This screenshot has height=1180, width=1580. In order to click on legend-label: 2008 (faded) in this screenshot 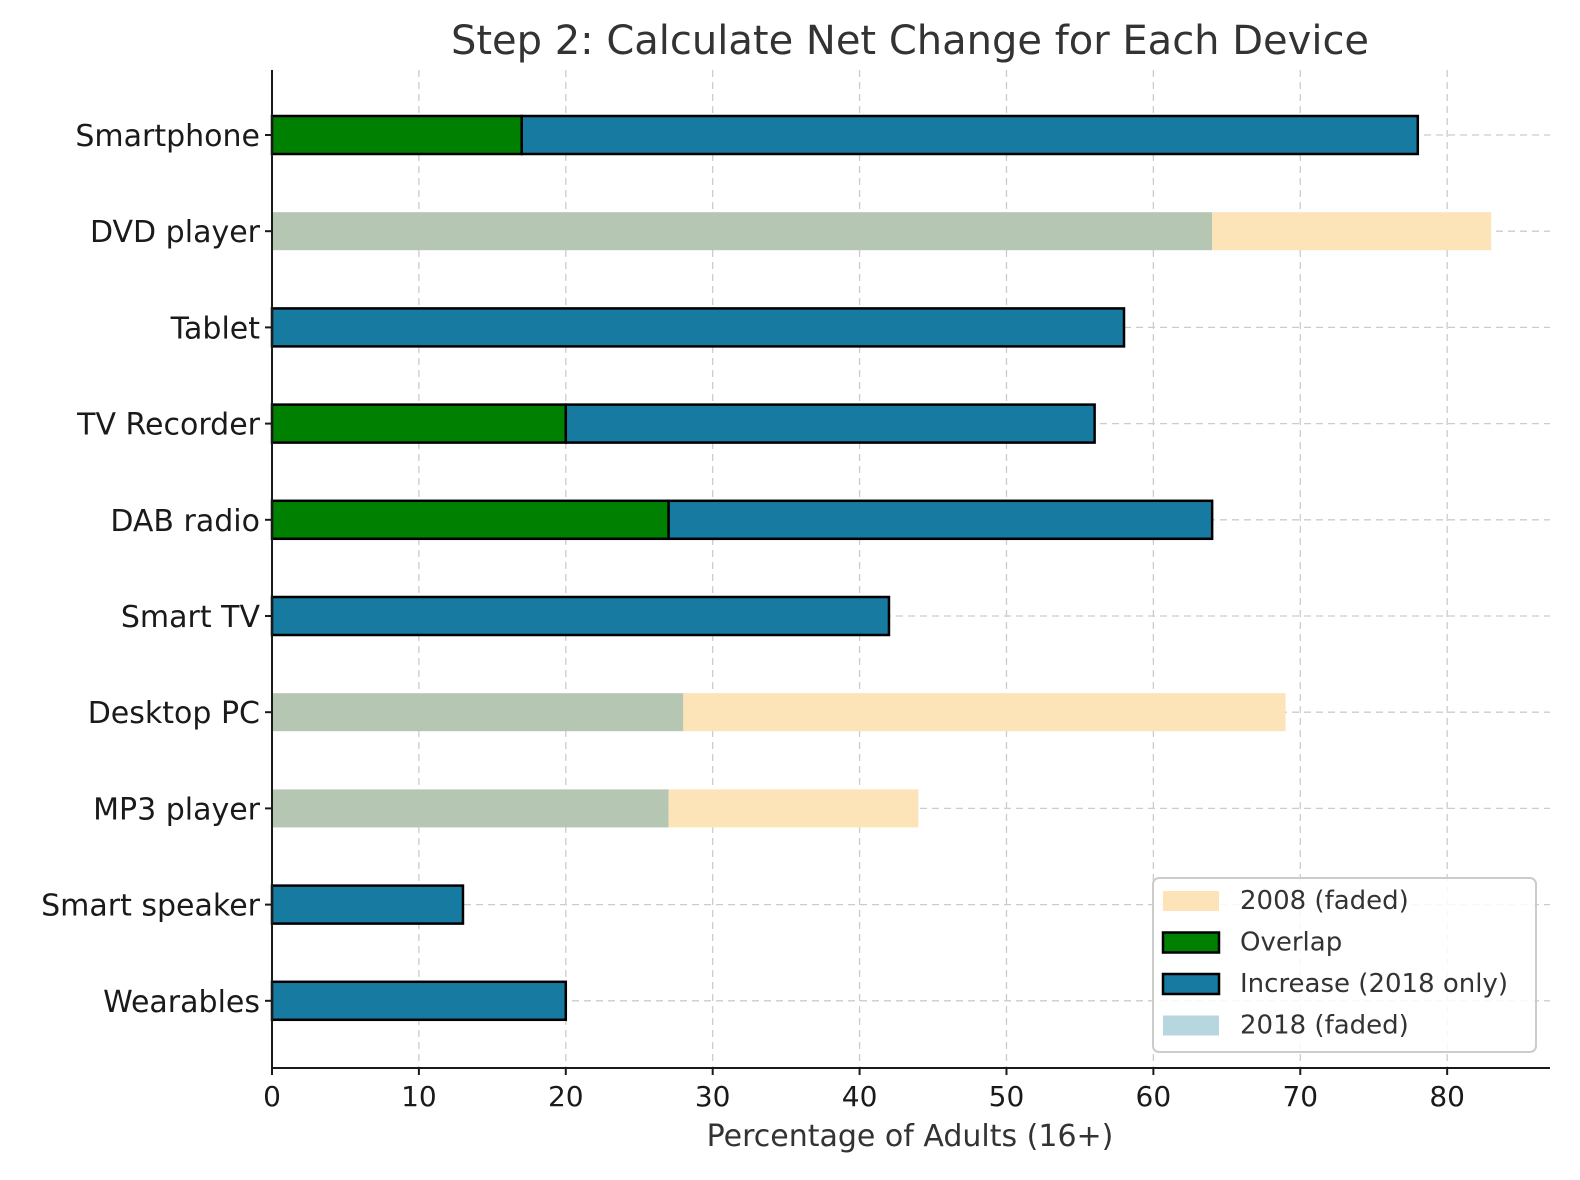, I will do `click(1324, 901)`.